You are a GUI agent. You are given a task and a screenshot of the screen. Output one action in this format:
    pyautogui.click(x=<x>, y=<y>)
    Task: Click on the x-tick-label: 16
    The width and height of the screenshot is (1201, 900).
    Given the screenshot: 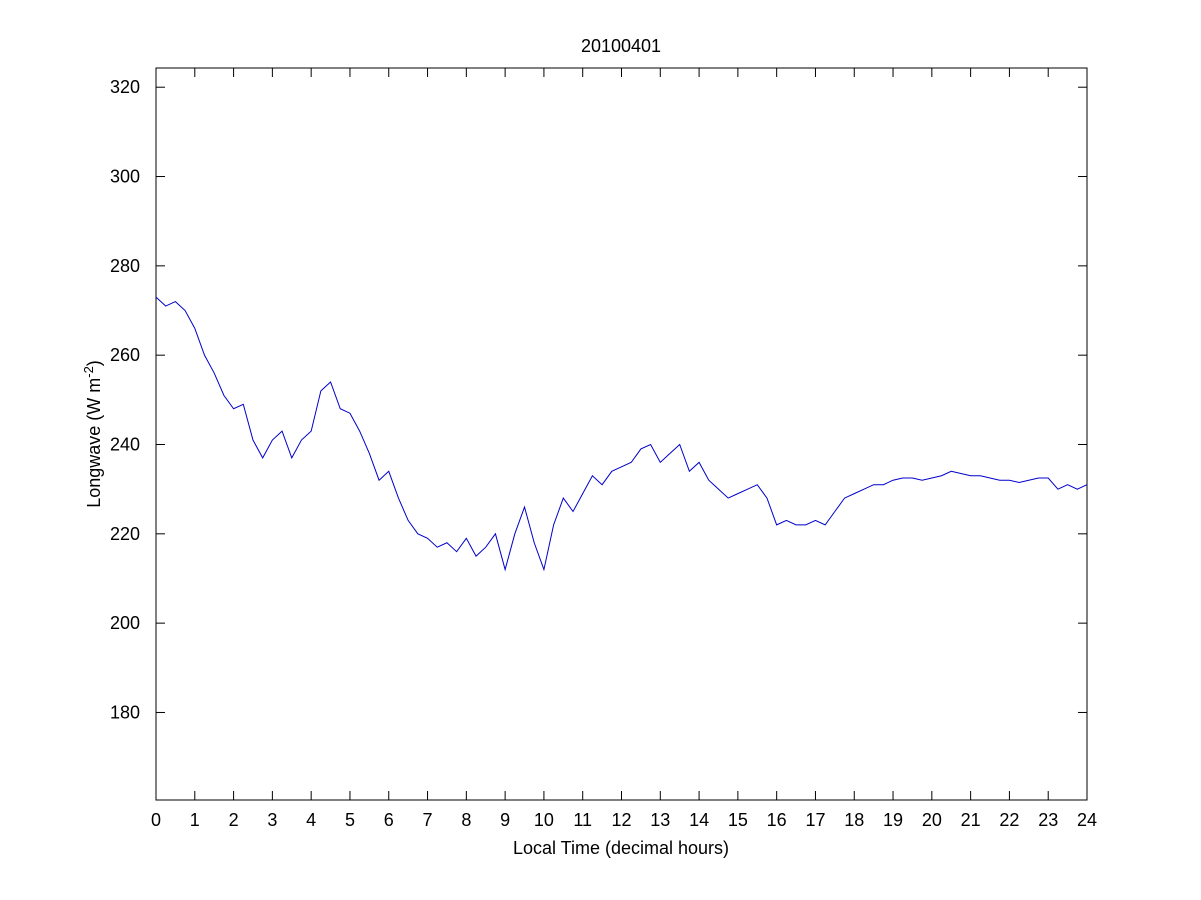 What is the action you would take?
    pyautogui.click(x=777, y=820)
    